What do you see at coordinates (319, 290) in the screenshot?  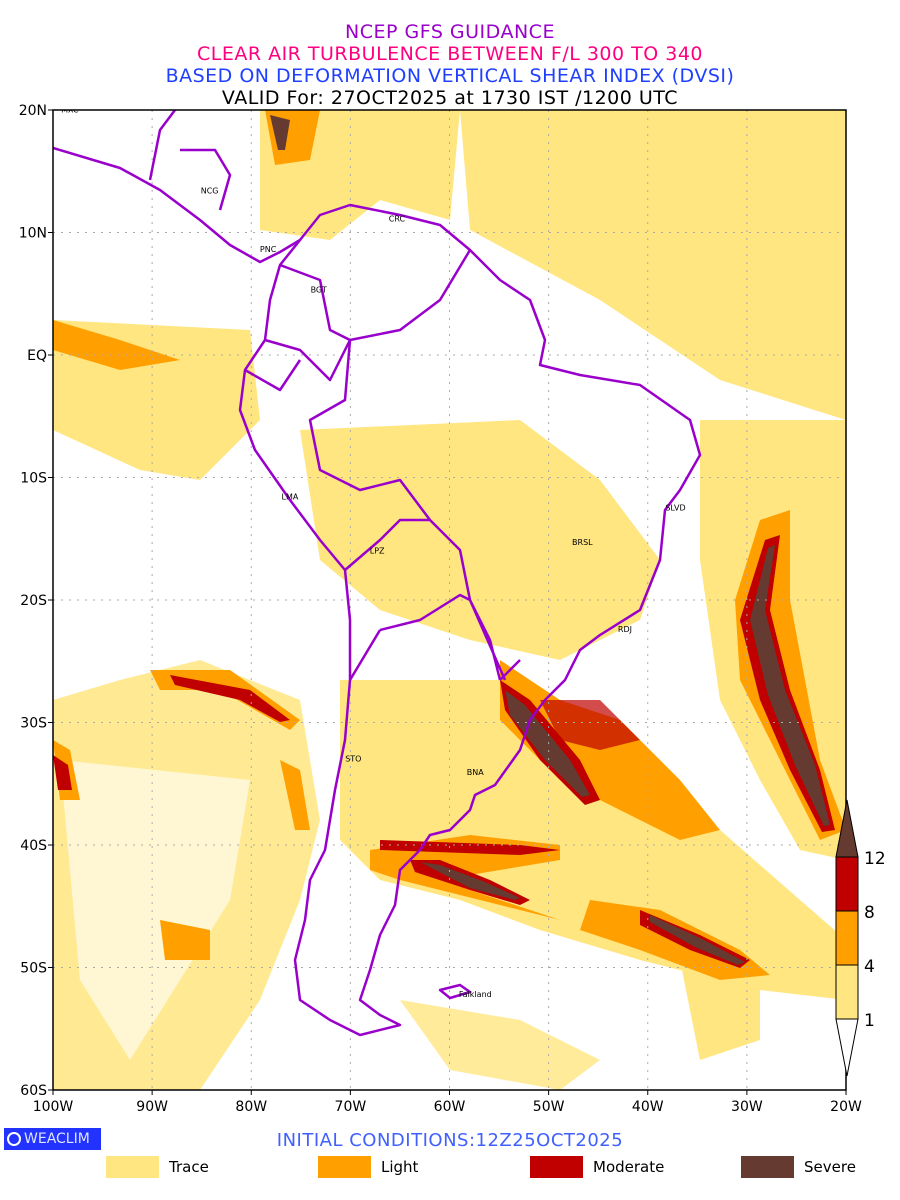 I see `city-label: BGT` at bounding box center [319, 290].